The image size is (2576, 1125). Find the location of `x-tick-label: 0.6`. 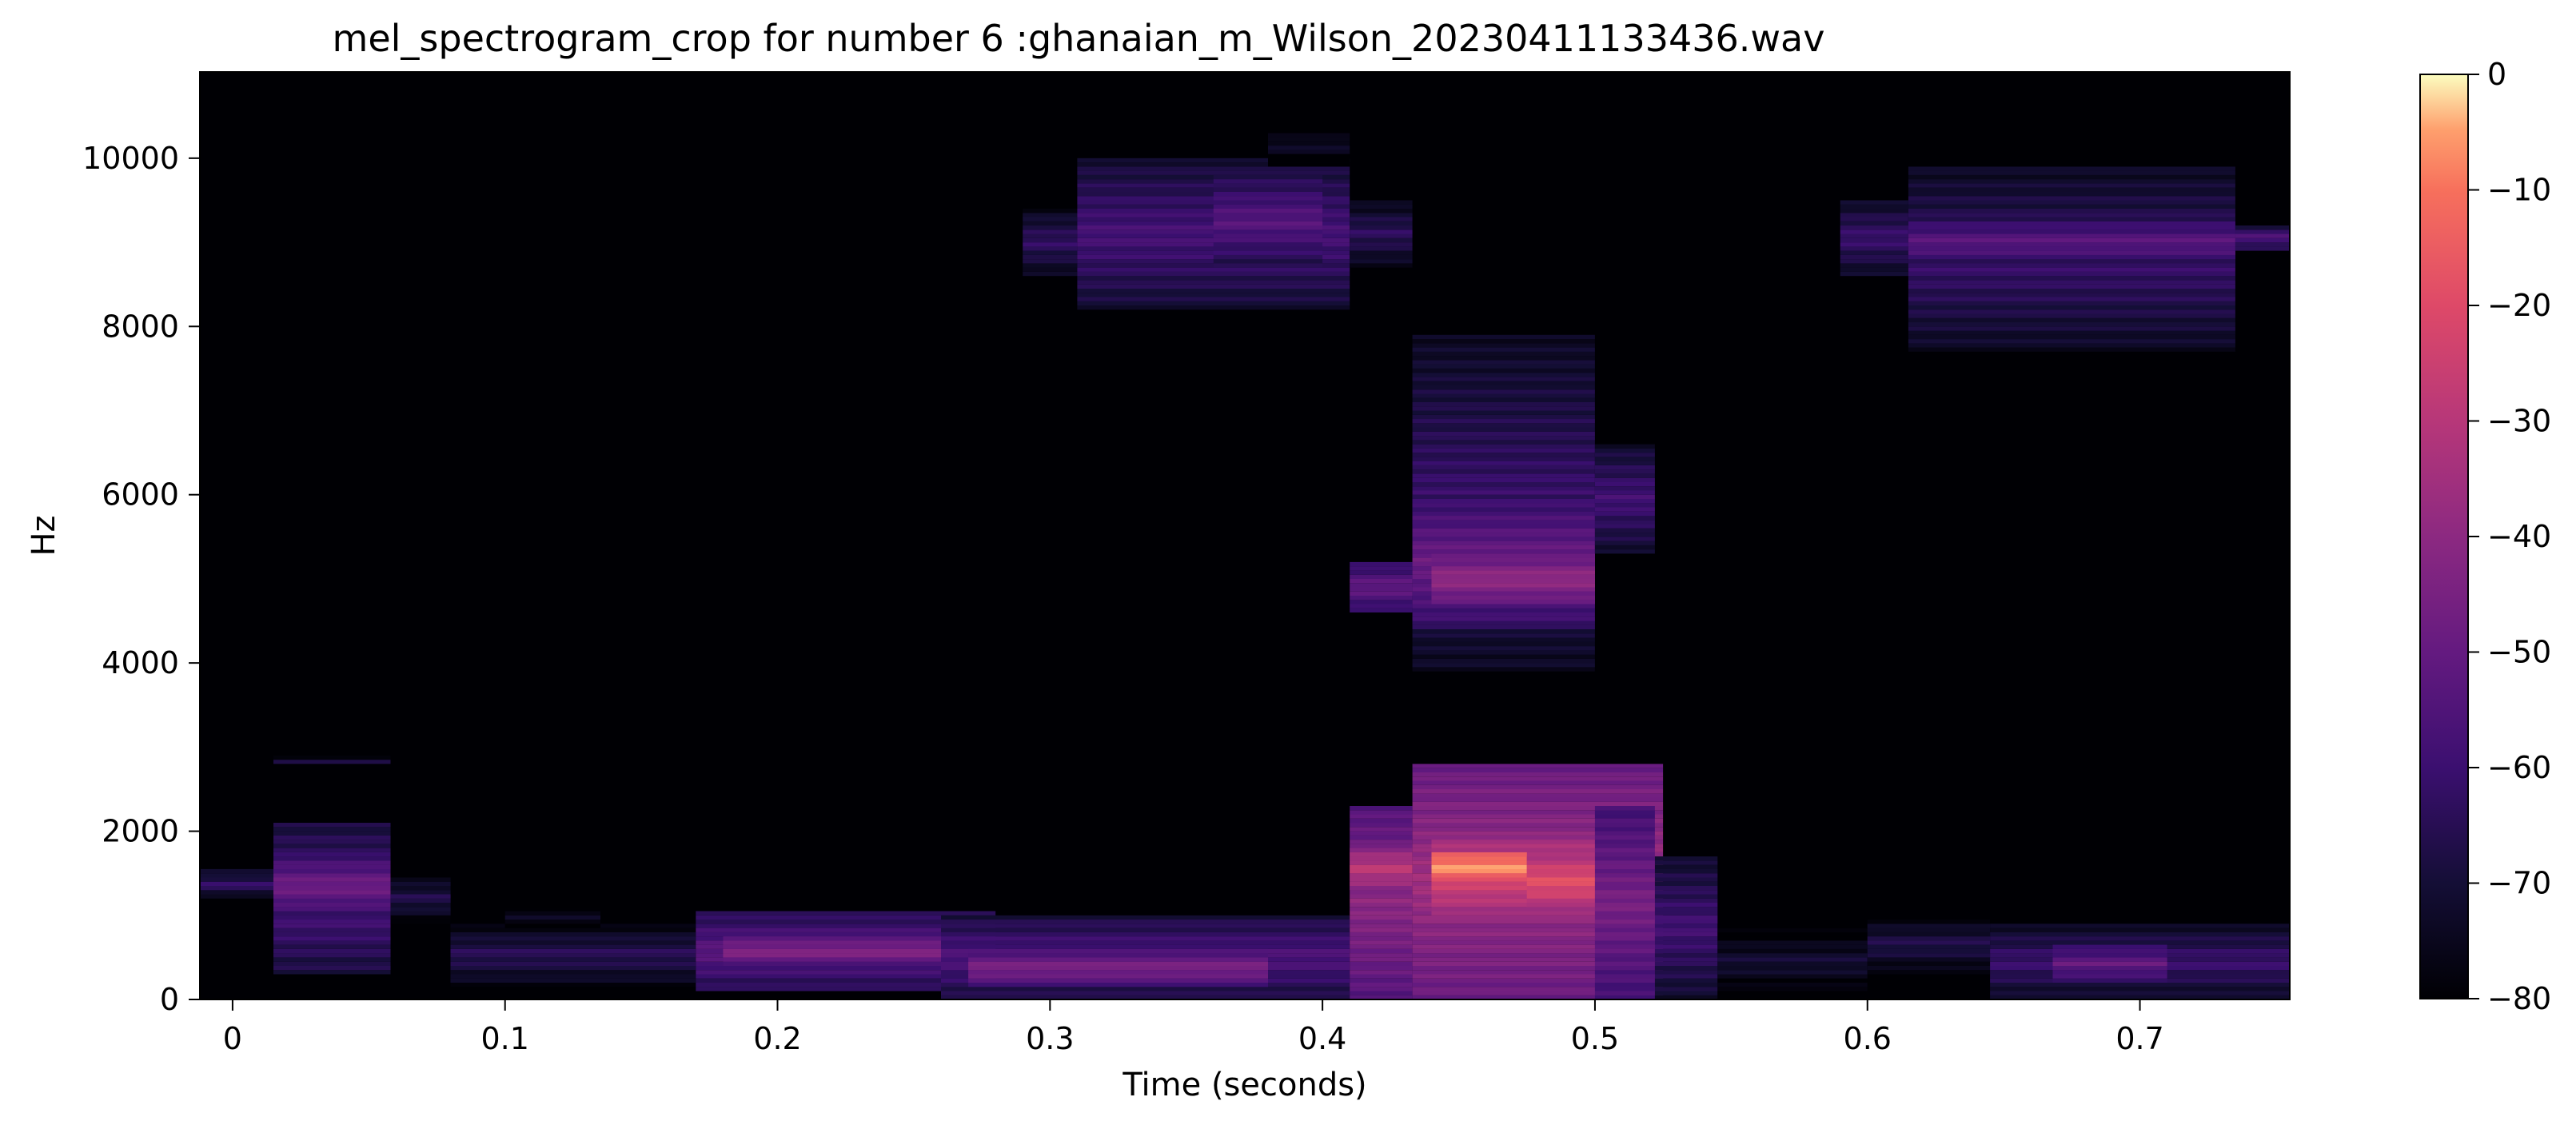

x-tick-label: 0.6 is located at coordinates (1868, 1038).